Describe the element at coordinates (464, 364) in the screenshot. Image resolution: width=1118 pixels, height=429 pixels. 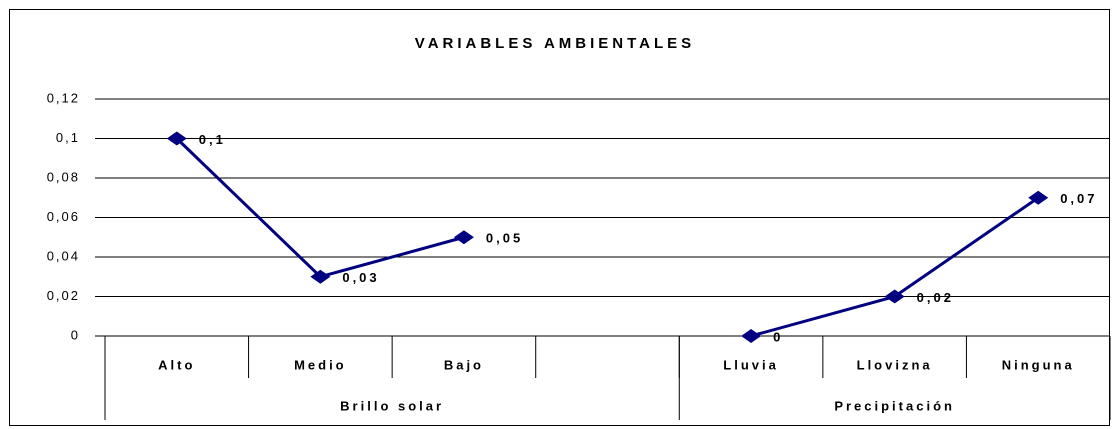
I see `x-tick-label: Bajo` at that location.